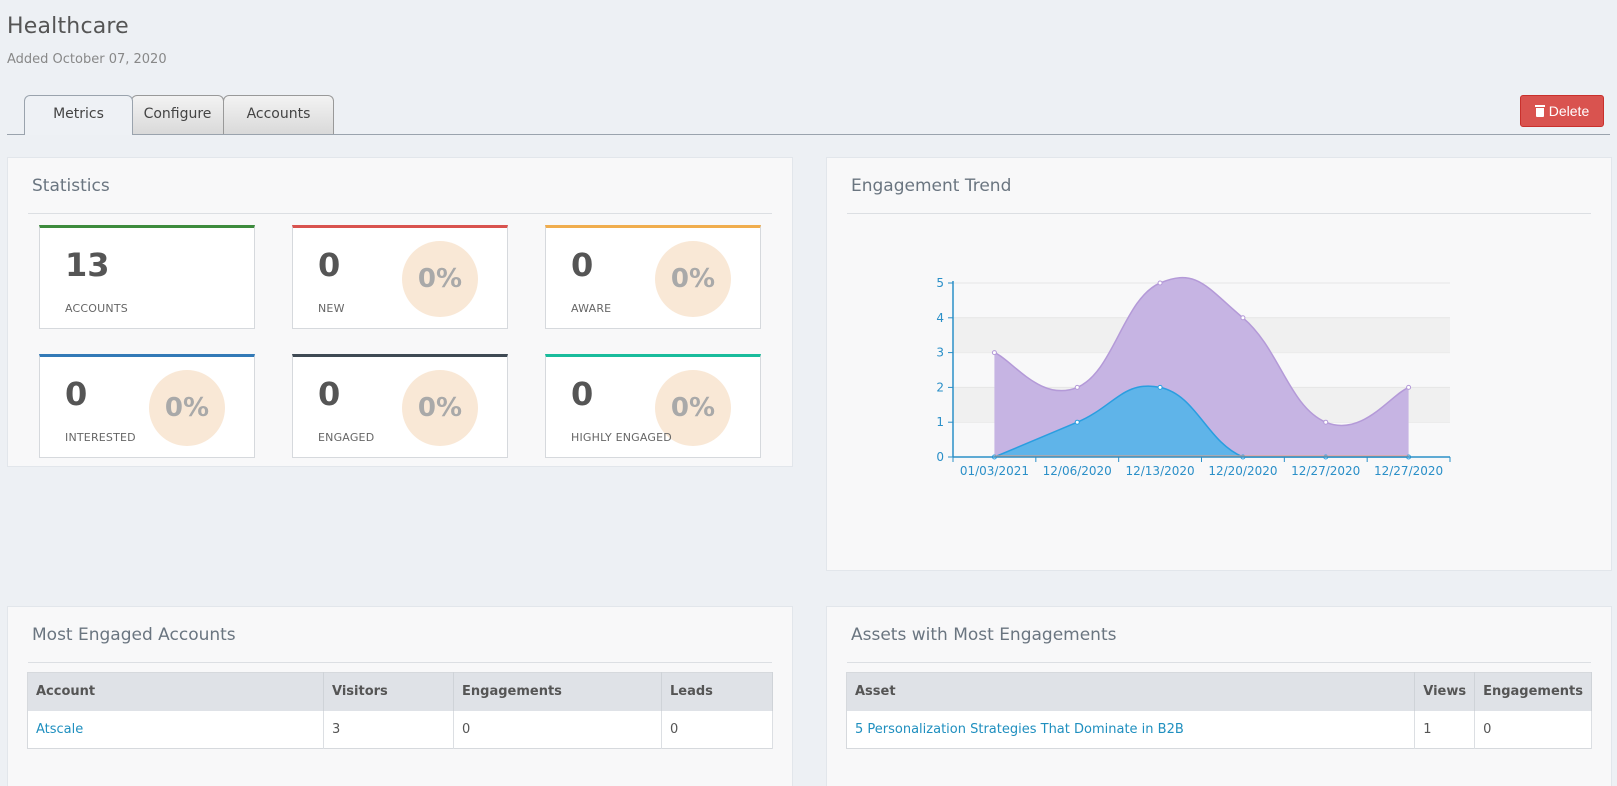 The image size is (1617, 786). What do you see at coordinates (71, 186) in the screenshot?
I see `statistics-title: Statistics` at bounding box center [71, 186].